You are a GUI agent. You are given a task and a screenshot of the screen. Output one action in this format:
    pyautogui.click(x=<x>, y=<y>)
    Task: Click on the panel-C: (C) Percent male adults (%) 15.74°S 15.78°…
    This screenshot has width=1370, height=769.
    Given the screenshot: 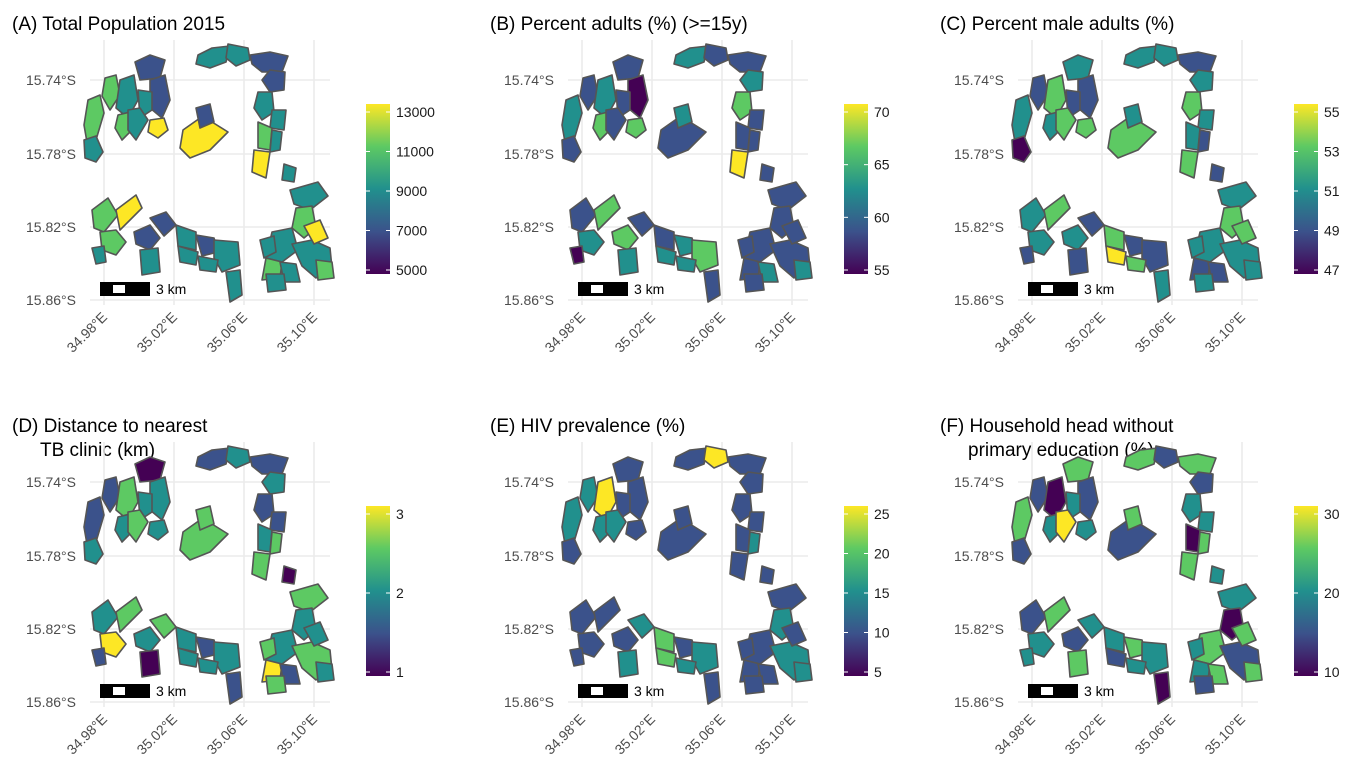 What is the action you would take?
    pyautogui.click(x=1140, y=184)
    